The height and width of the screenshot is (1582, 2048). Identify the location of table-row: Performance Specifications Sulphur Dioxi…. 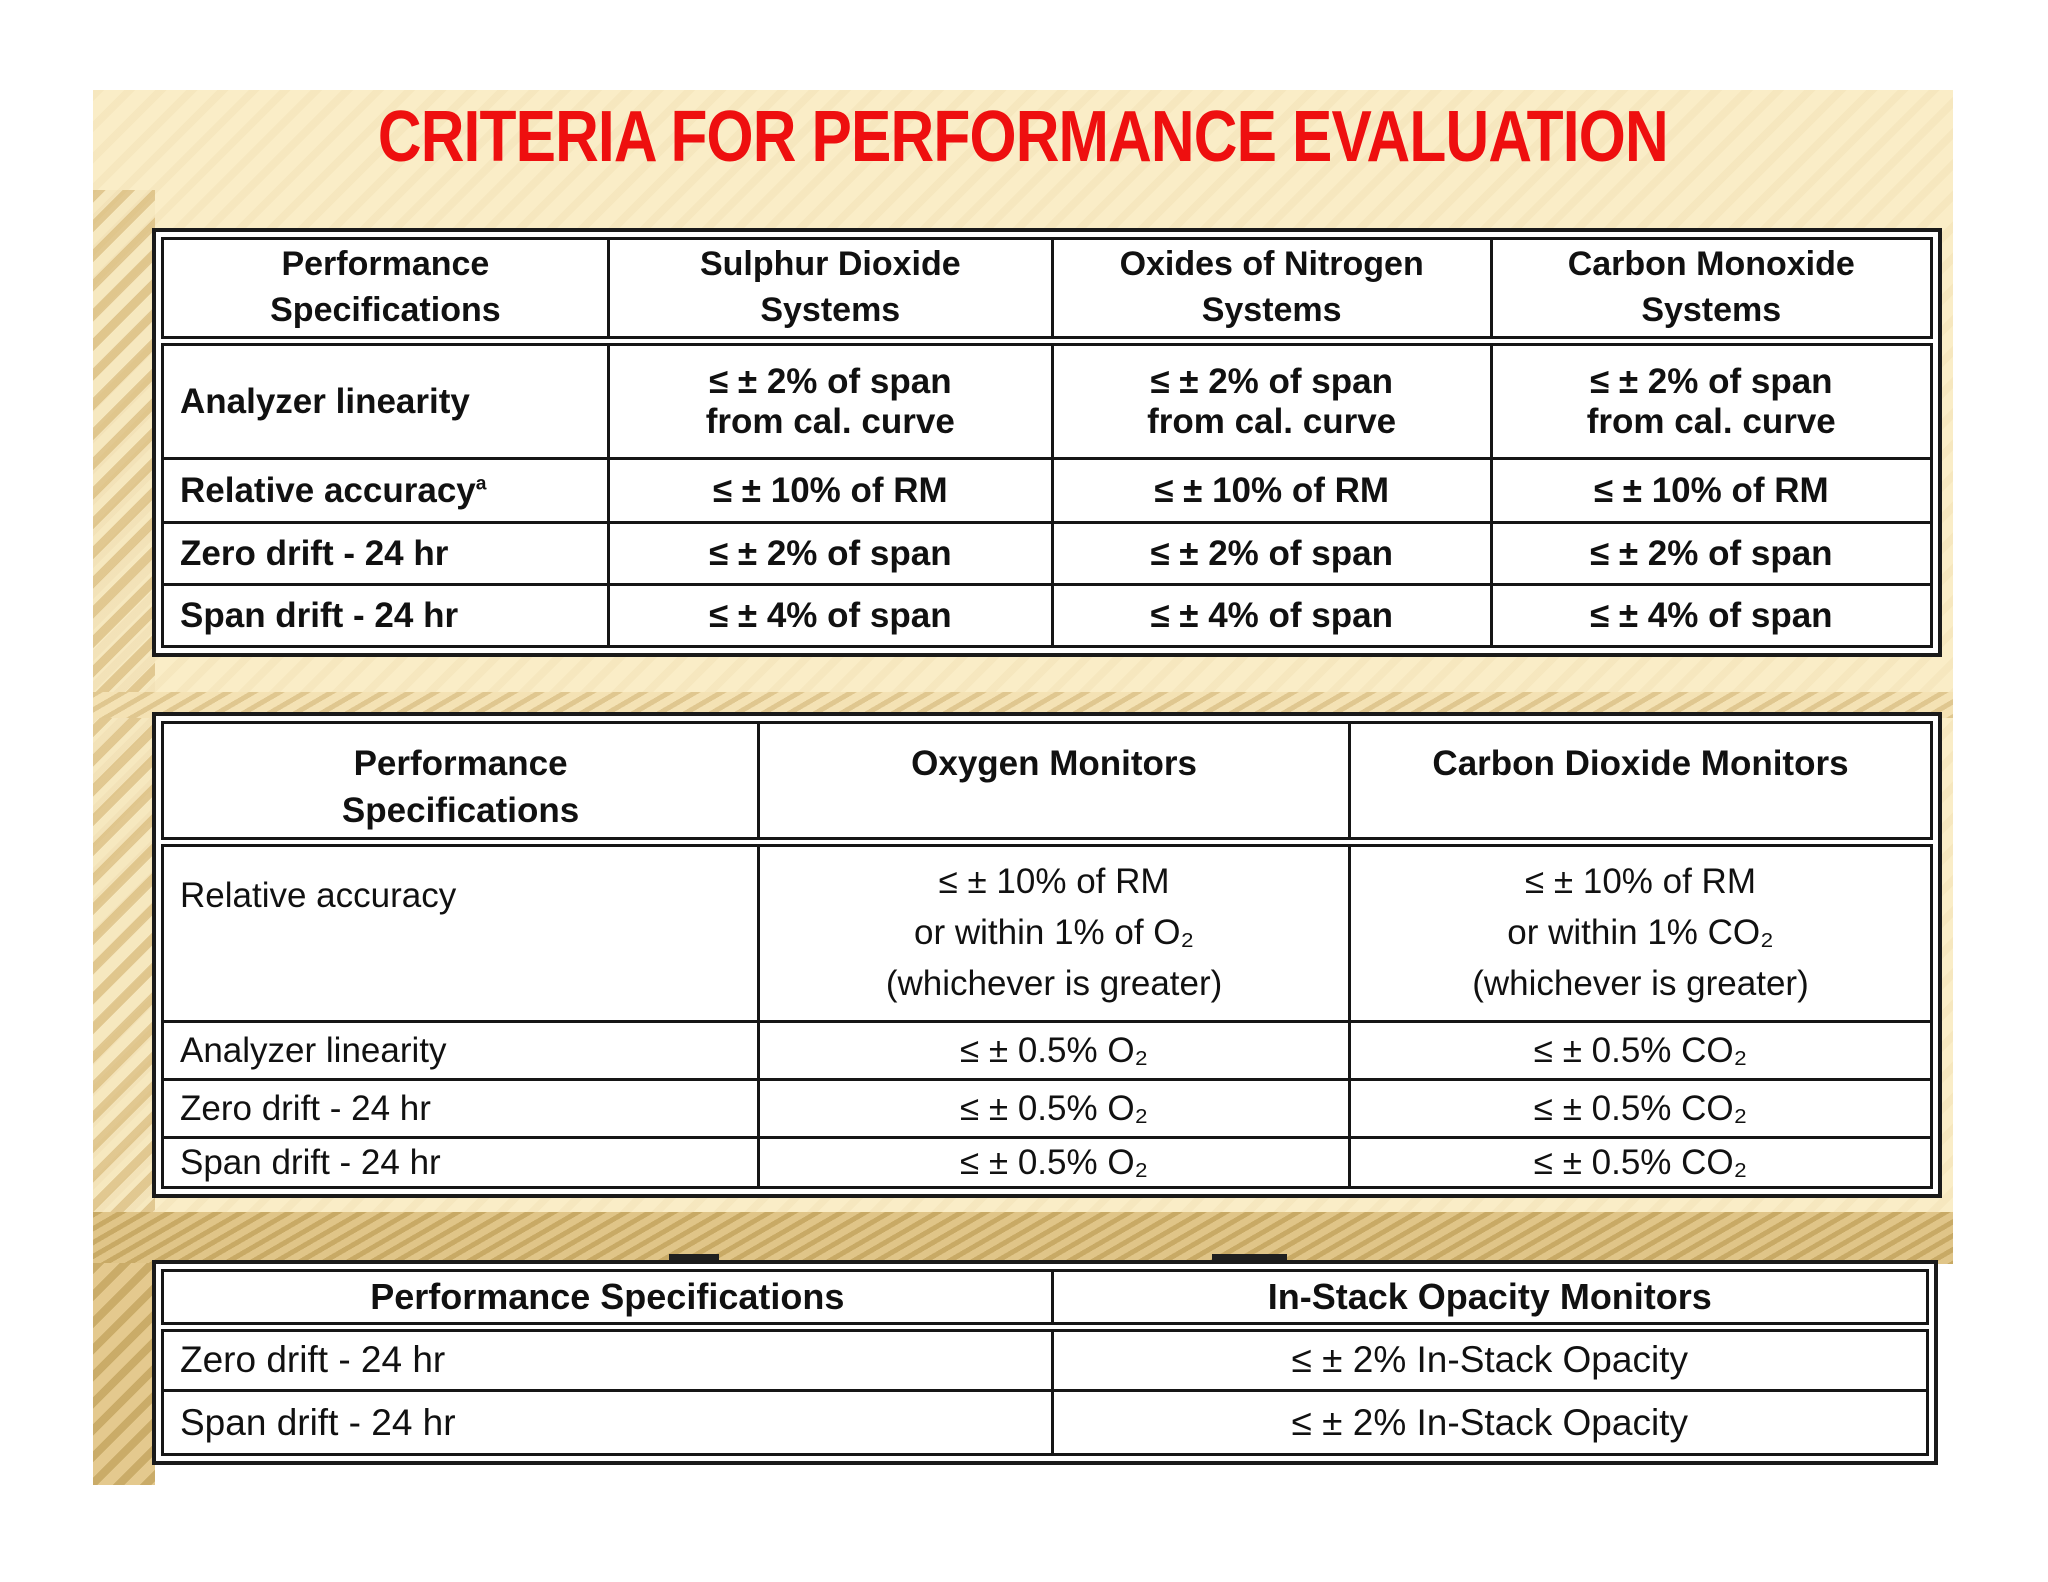
(1047, 291).